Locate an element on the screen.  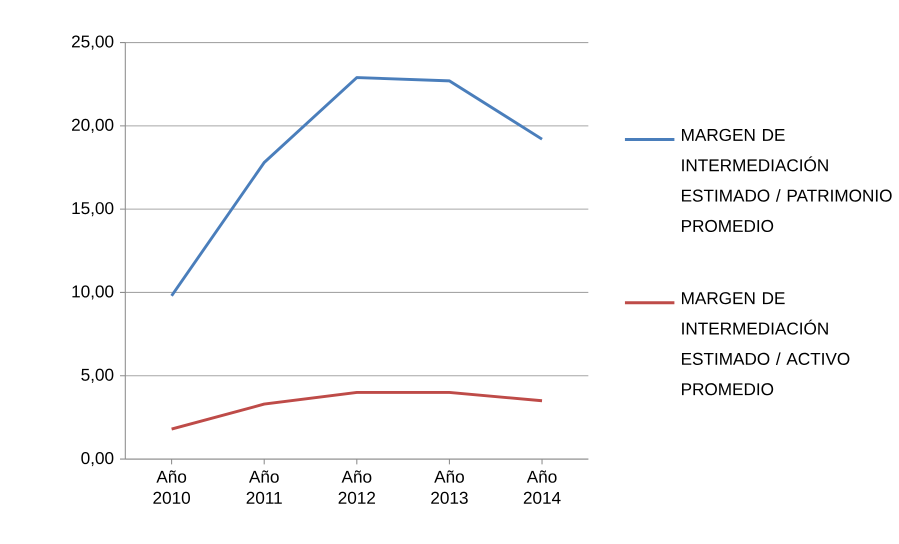
x-tick-label: Año 2010 is located at coordinates (171, 487).